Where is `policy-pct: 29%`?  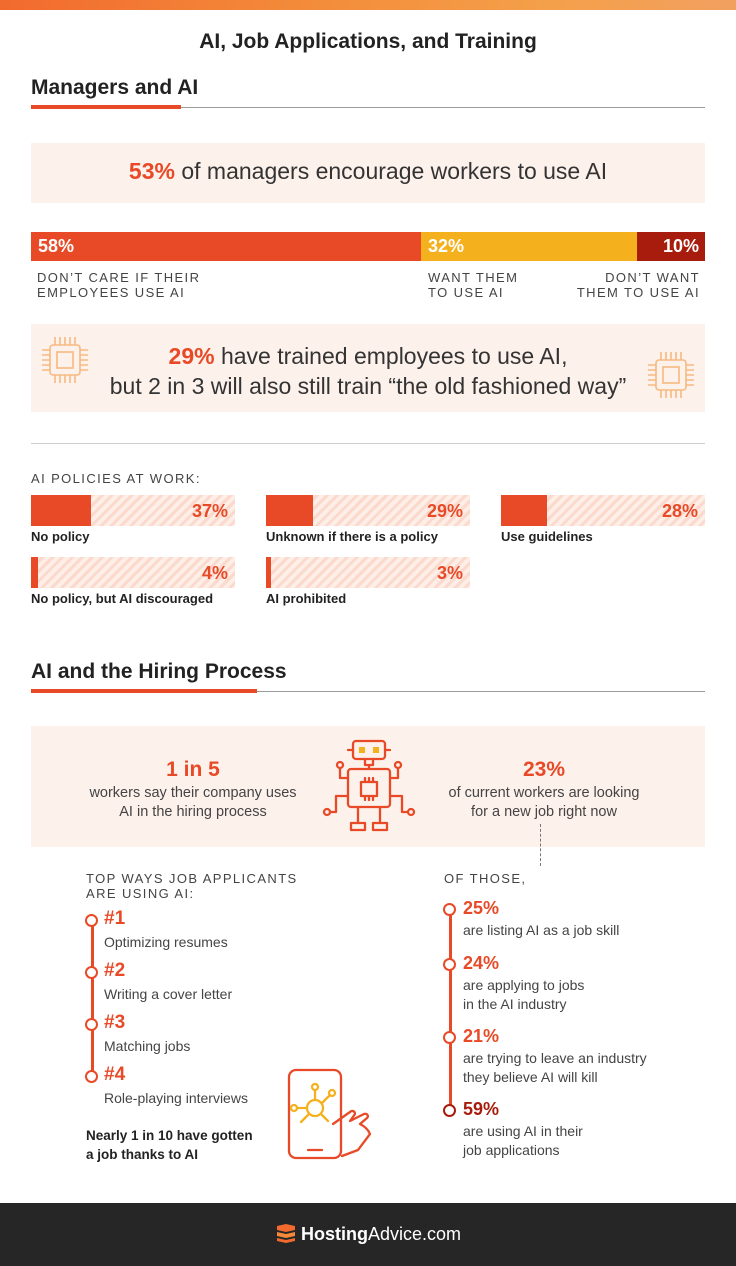 policy-pct: 29% is located at coordinates (444, 511).